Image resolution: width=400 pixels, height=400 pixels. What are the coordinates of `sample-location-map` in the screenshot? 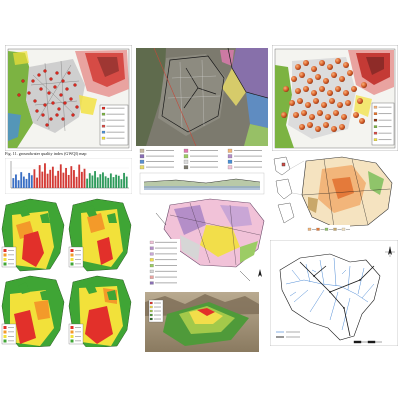 It's located at (68, 98).